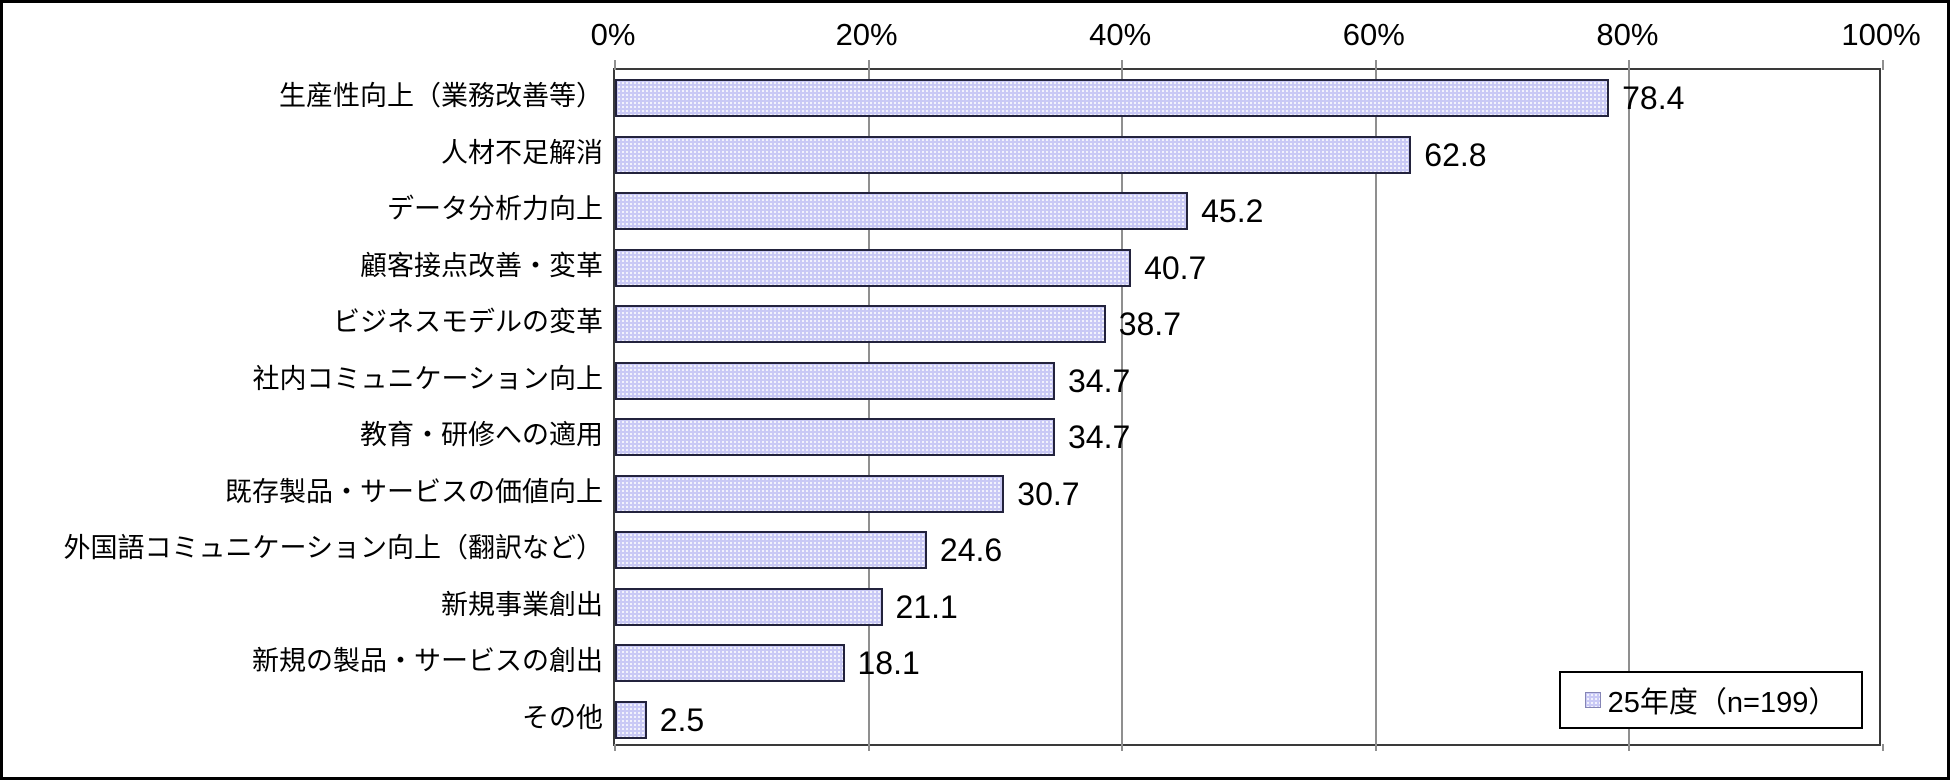  I want to click on value-label: 38.7, so click(1149, 324).